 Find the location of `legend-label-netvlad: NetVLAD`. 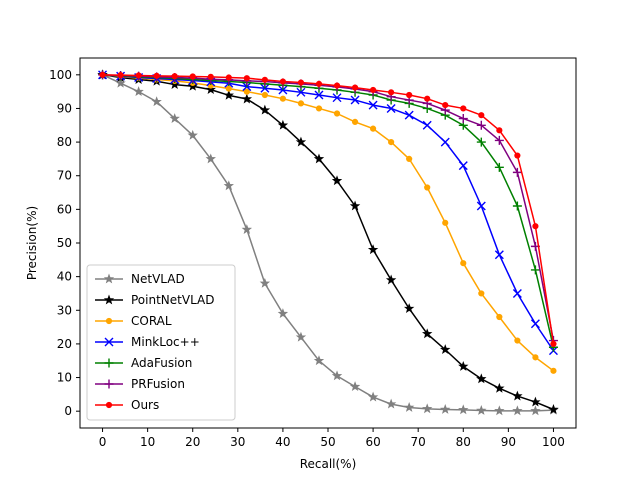

legend-label-netvlad: NetVLAD is located at coordinates (158, 279).